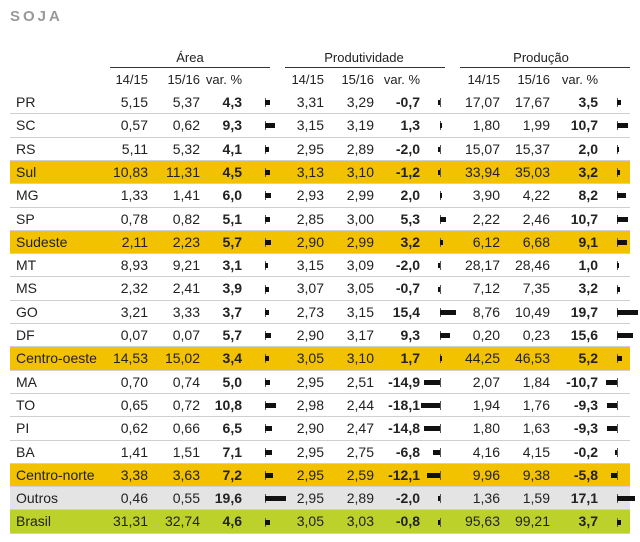 The width and height of the screenshot is (640, 542). What do you see at coordinates (23, 428) in the screenshot?
I see `row-label: PI` at bounding box center [23, 428].